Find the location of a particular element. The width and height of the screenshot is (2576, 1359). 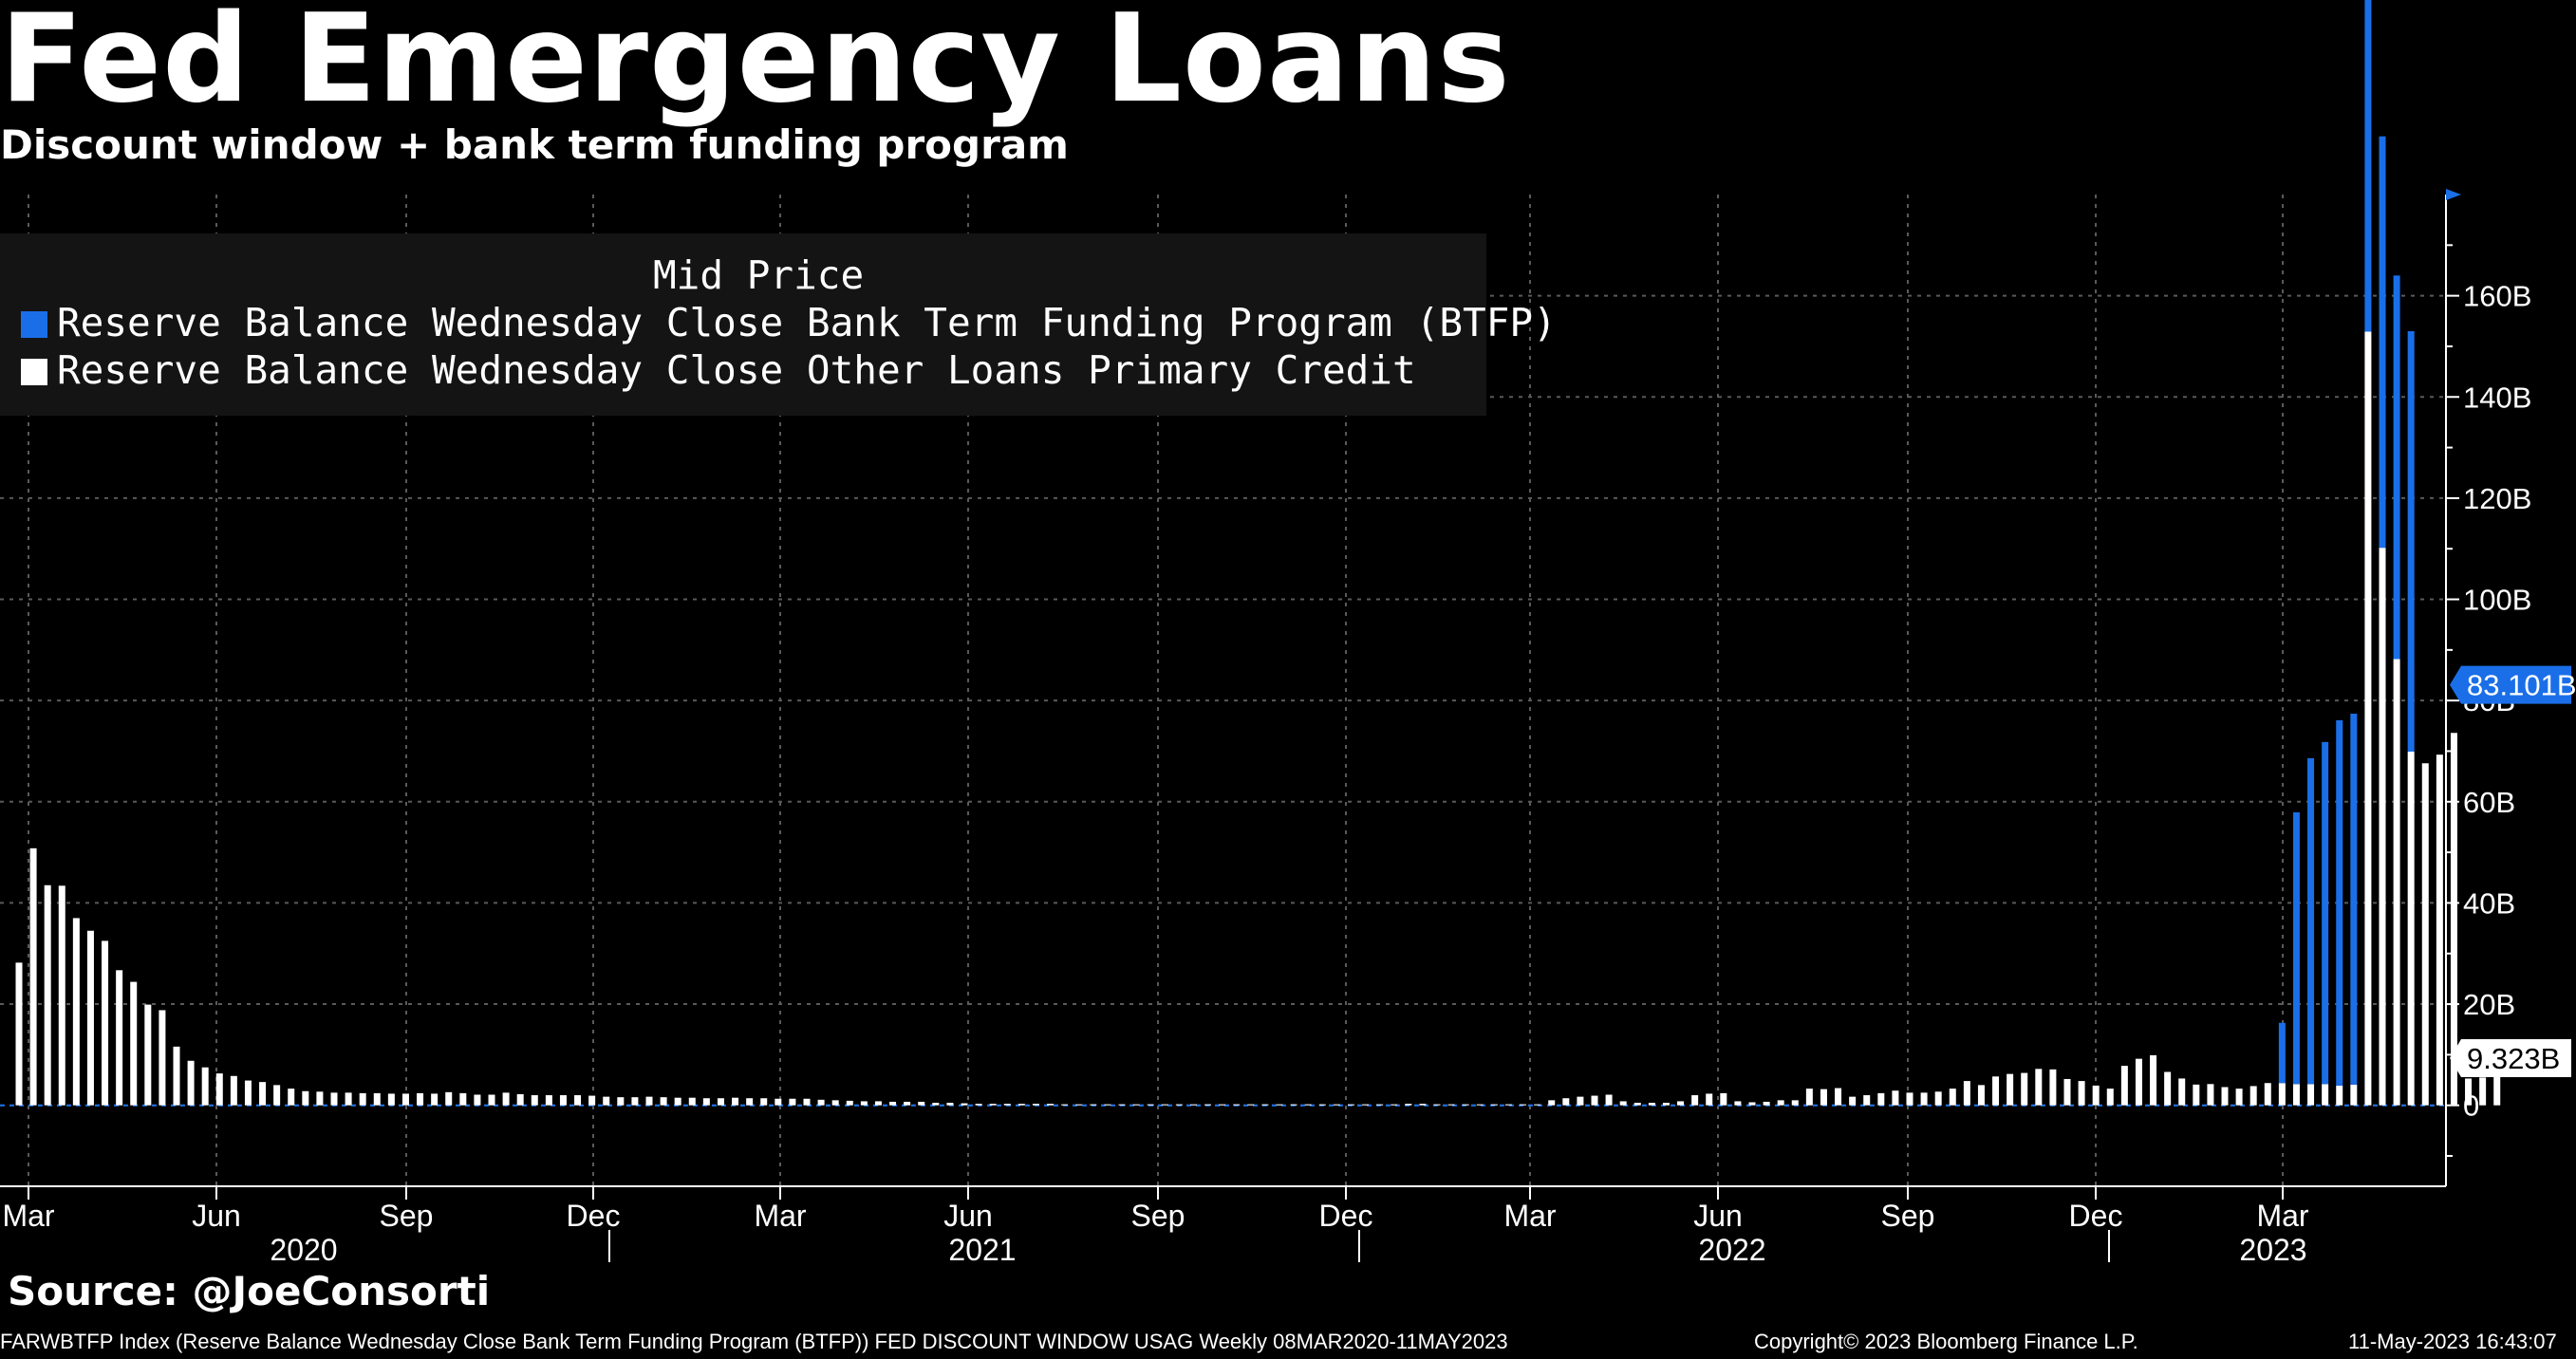

source-note: Source: @JoeConsorti is located at coordinates (250, 1291).